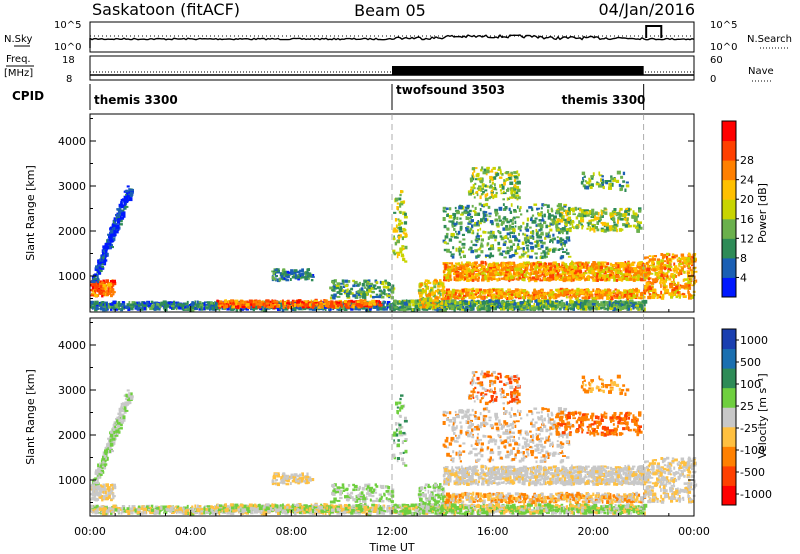 This screenshot has width=800, height=554. What do you see at coordinates (18, 39) in the screenshot?
I see `nsky-label: N.Sky` at bounding box center [18, 39].